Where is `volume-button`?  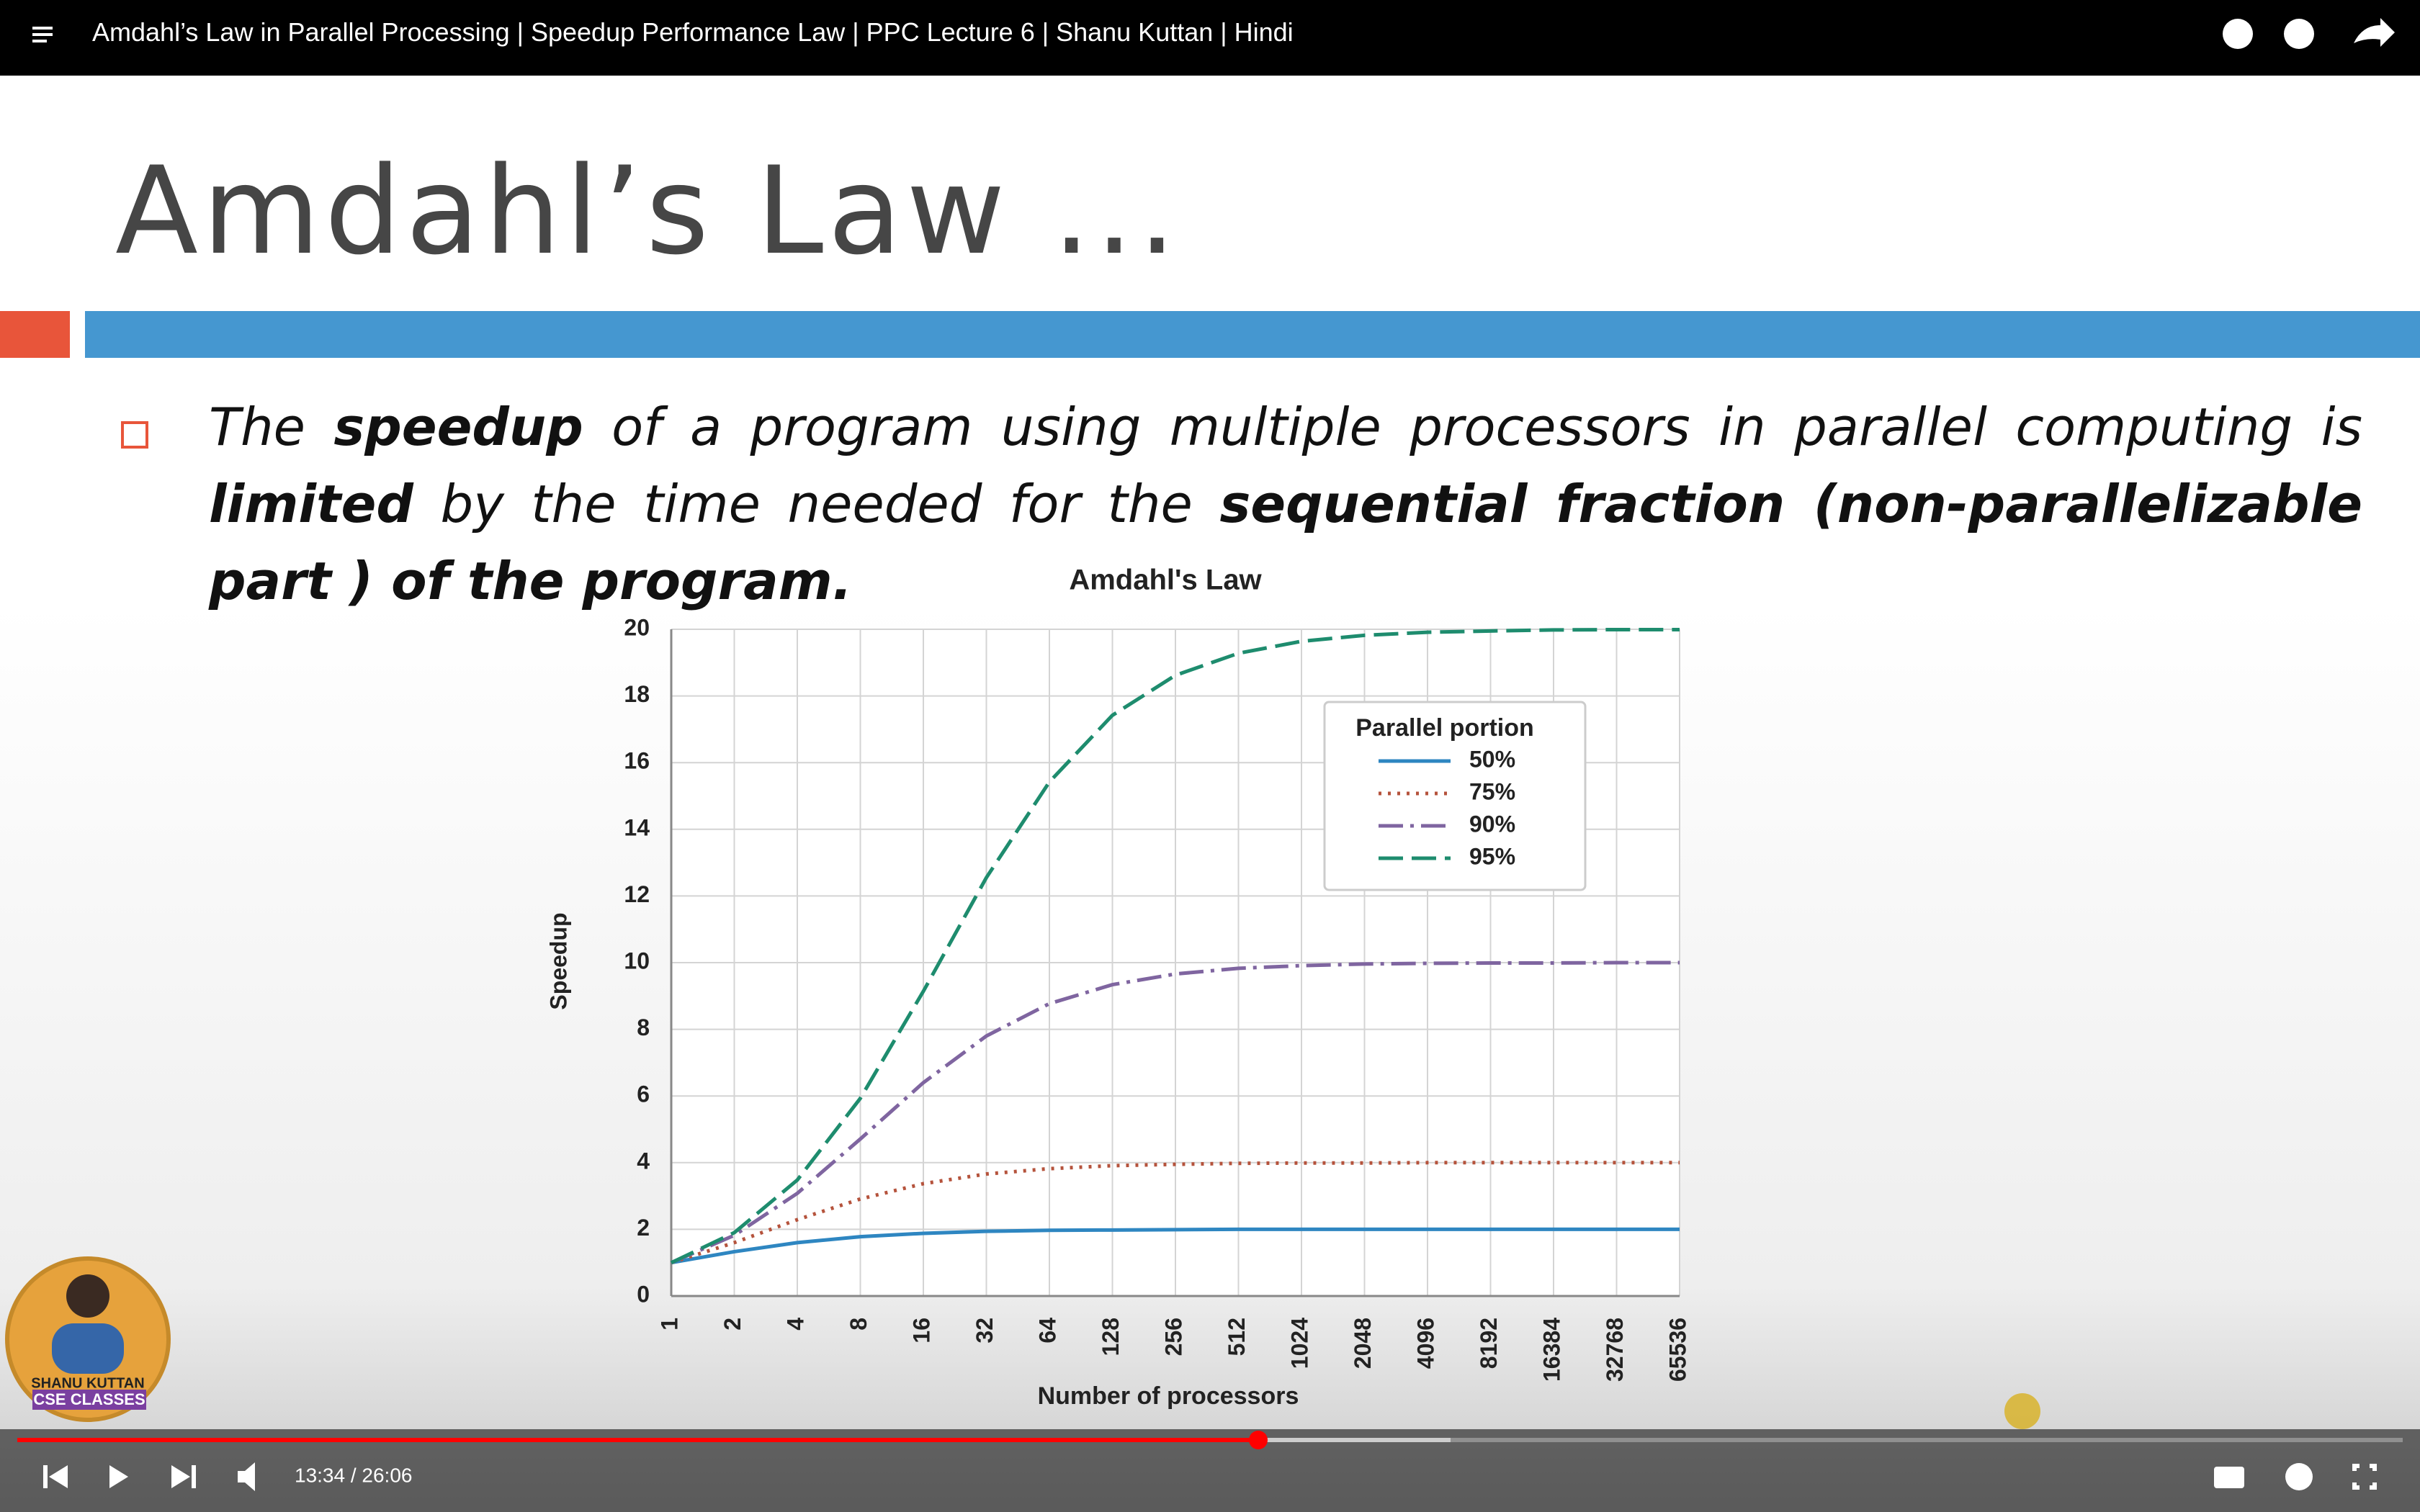 volume-button is located at coordinates (246, 1476).